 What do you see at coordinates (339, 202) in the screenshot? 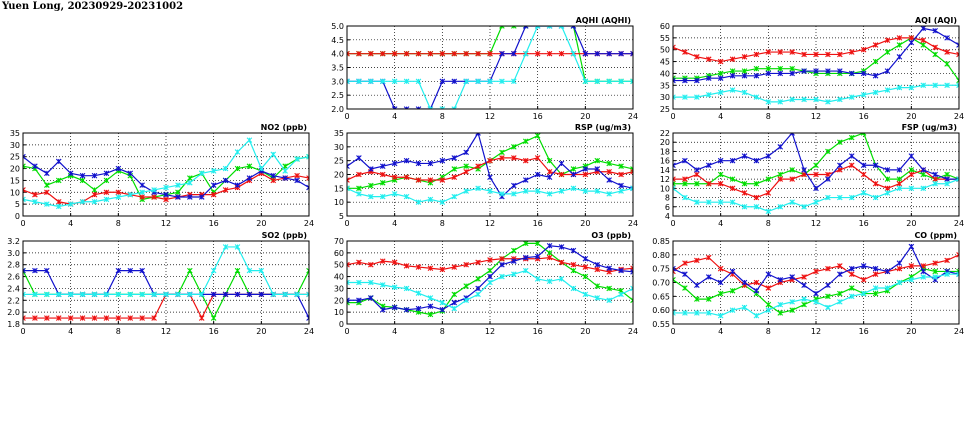
I see `y-tick-label: 10` at bounding box center [339, 202].